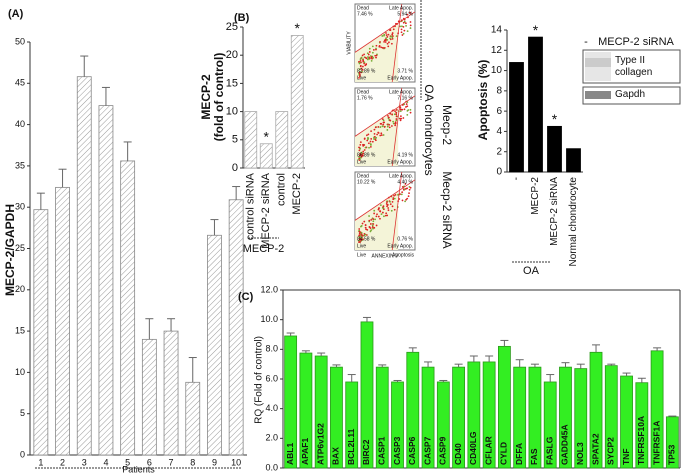 The width and height of the screenshot is (683, 473). What do you see at coordinates (271, 408) in the screenshot?
I see `y-tick-label: 4.0` at bounding box center [271, 408].